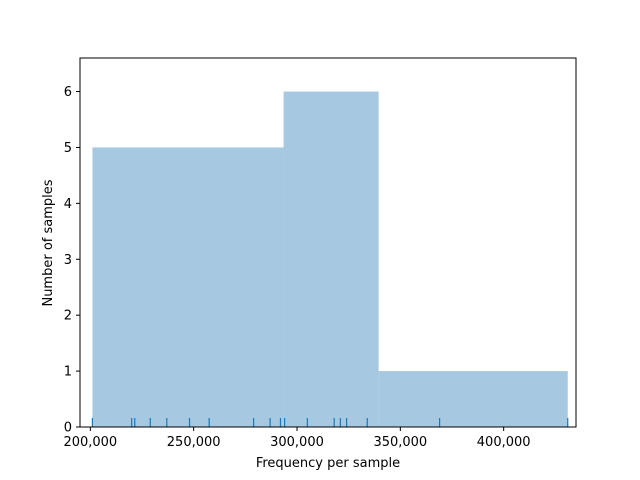 This screenshot has height=480, width=640. What do you see at coordinates (90, 442) in the screenshot?
I see `x-tick-label: 200,000` at bounding box center [90, 442].